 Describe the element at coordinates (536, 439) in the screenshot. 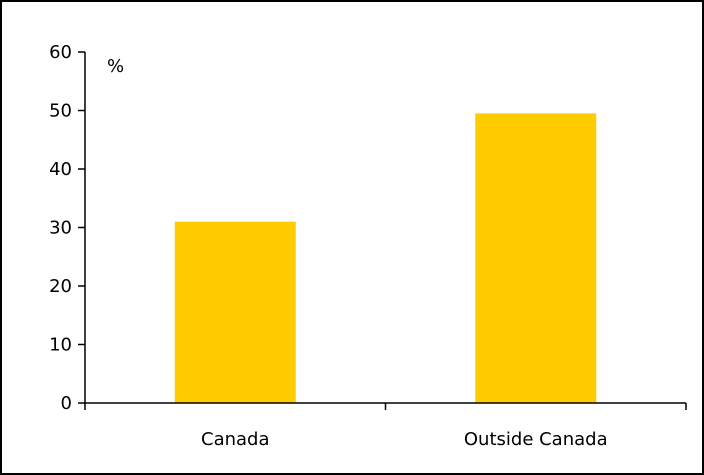

I see `x-tick-label: Outside Canada` at that location.